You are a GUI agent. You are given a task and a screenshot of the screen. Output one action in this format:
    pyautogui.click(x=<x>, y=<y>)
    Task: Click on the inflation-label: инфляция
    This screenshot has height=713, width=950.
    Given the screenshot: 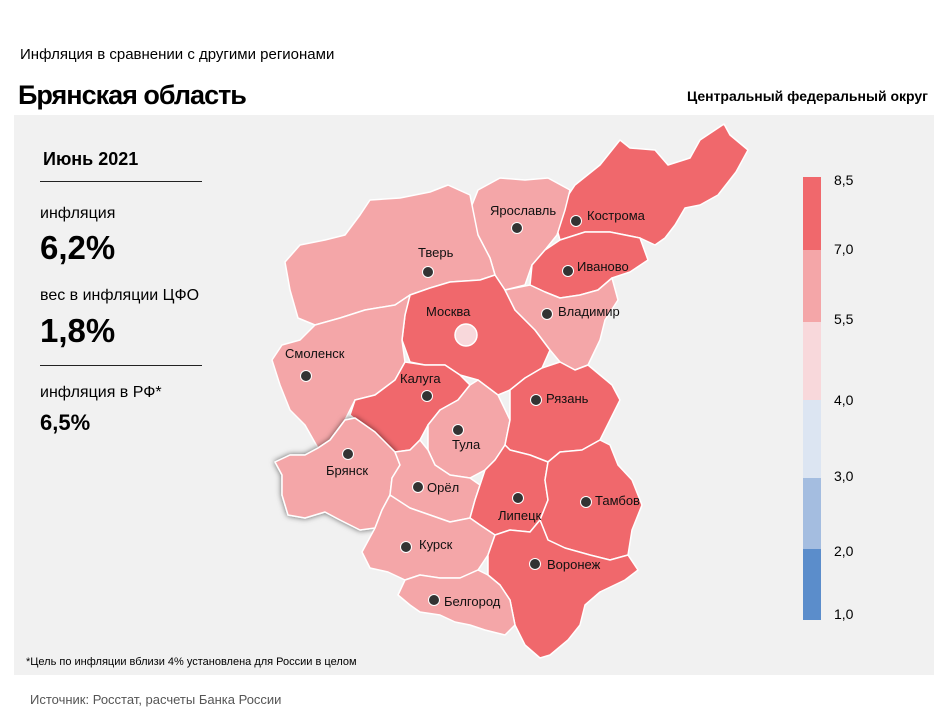 What is the action you would take?
    pyautogui.click(x=78, y=213)
    